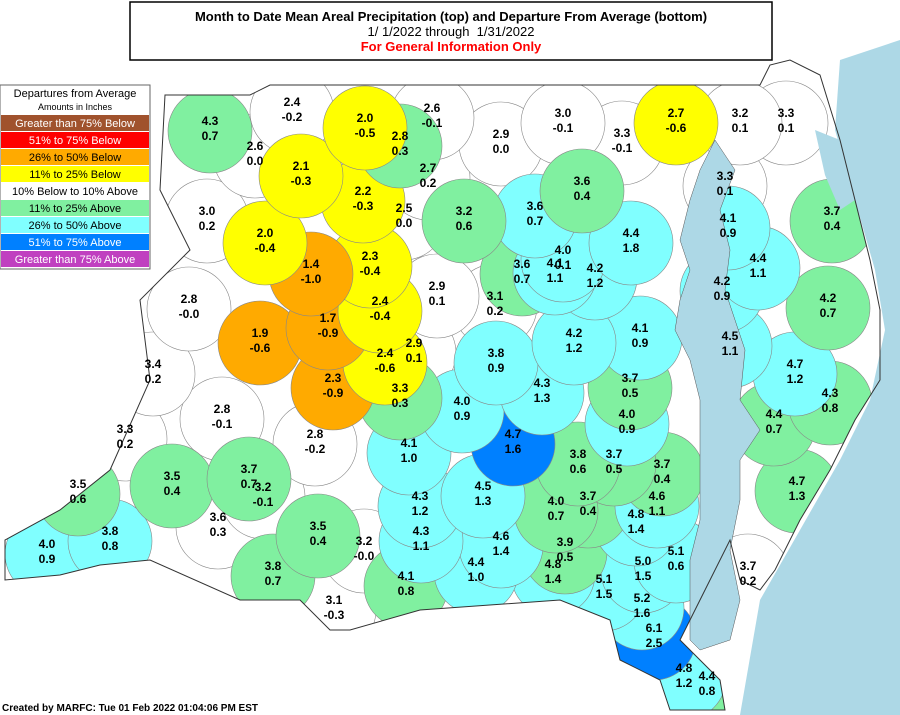 This screenshot has height=715, width=900. I want to click on precip-label: 1.7, so click(328, 318).